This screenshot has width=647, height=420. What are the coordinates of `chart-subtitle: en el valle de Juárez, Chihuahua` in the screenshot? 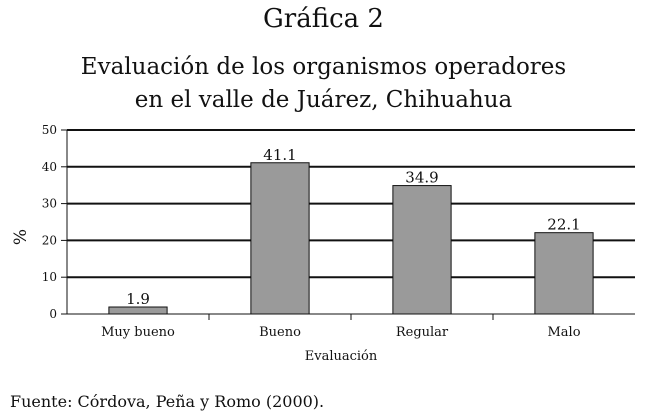 It's located at (323, 100).